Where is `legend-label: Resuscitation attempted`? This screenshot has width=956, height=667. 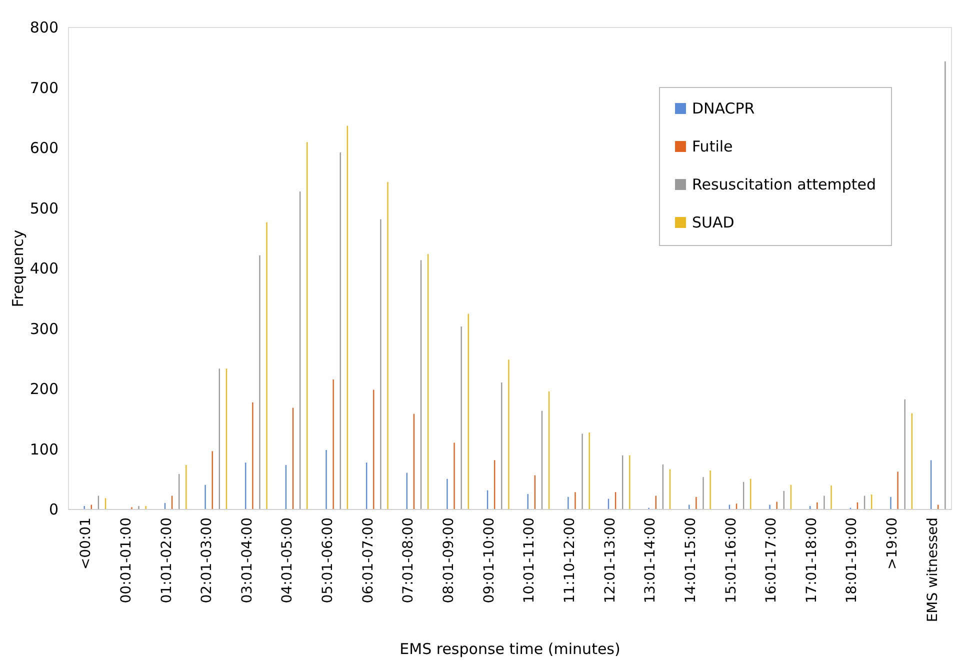 legend-label: Resuscitation attempted is located at coordinates (784, 185).